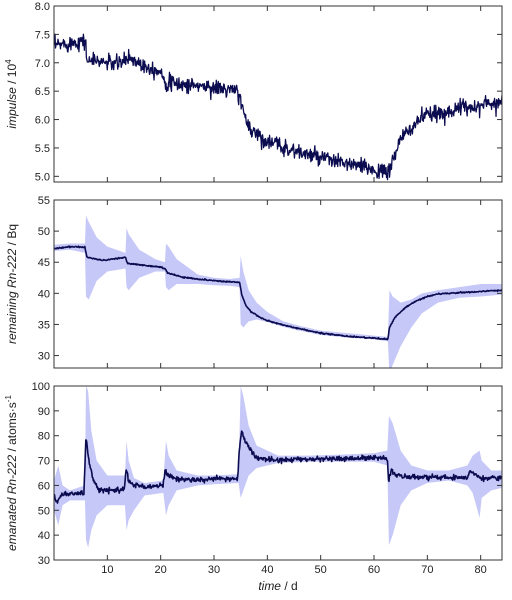 The height and width of the screenshot is (600, 512). What do you see at coordinates (44, 437) in the screenshot?
I see `y-tick-label: 80` at bounding box center [44, 437].